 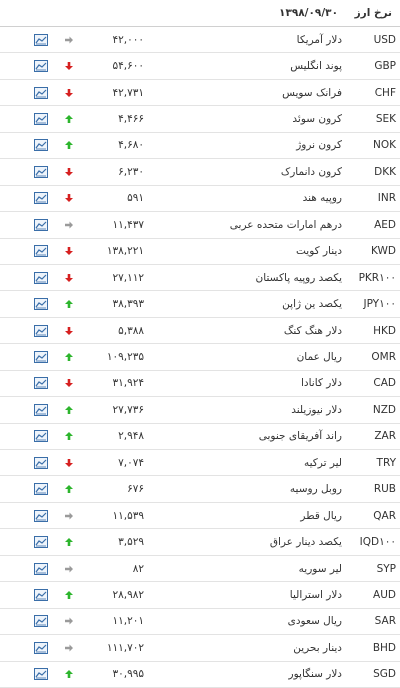 What do you see at coordinates (386, 198) in the screenshot?
I see `currency-code: INR` at bounding box center [386, 198].